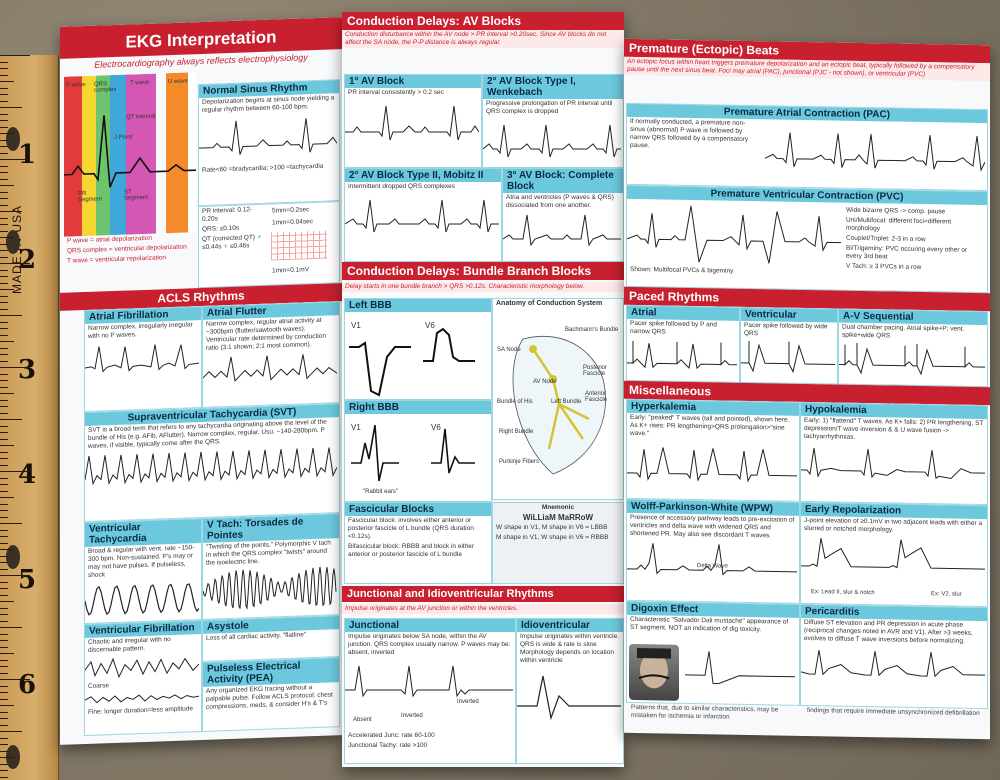 This screenshot has height=780, width=1000. Describe the element at coordinates (90, 197) in the screenshot. I see `pr-segment-label: PR Segment` at that location.